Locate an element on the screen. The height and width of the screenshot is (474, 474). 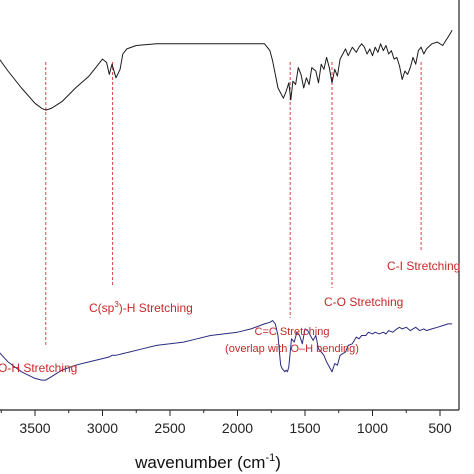
x-tick-label-1500: 1500 is located at coordinates (304, 428).